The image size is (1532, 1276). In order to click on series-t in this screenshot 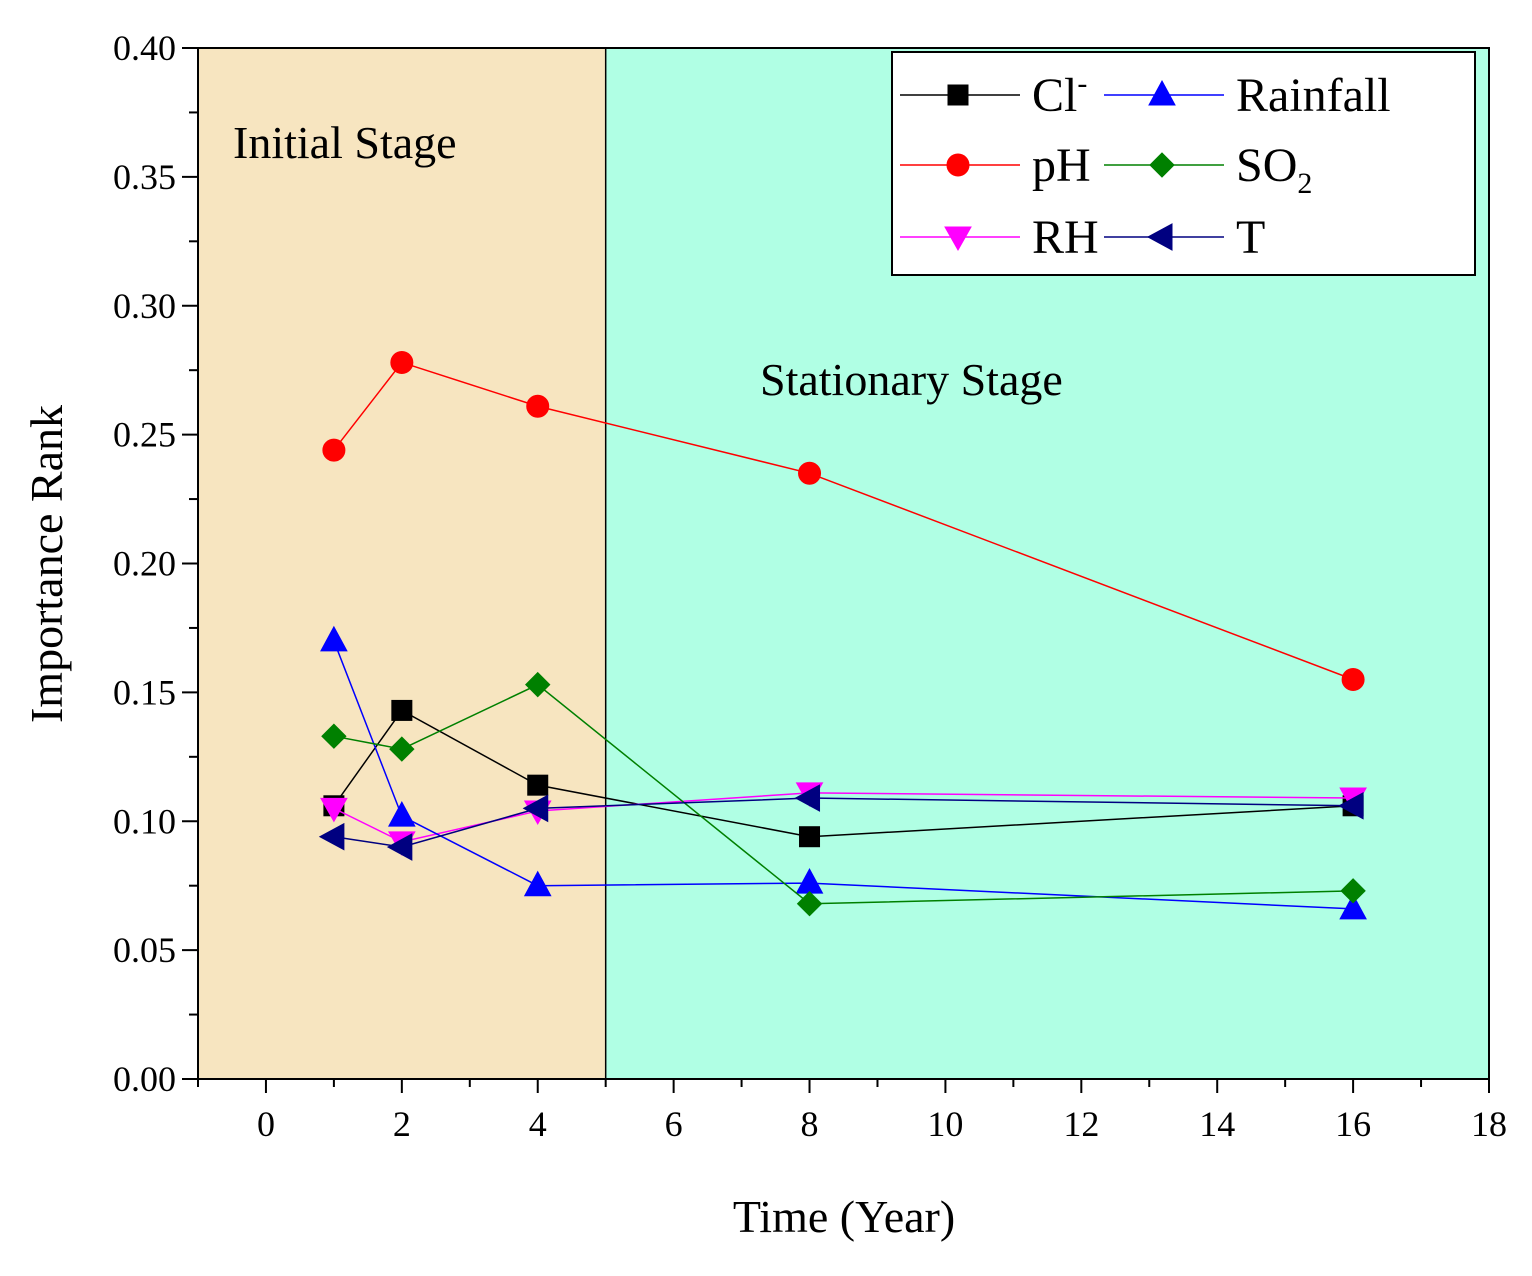, I will do `click(841, 822)`.